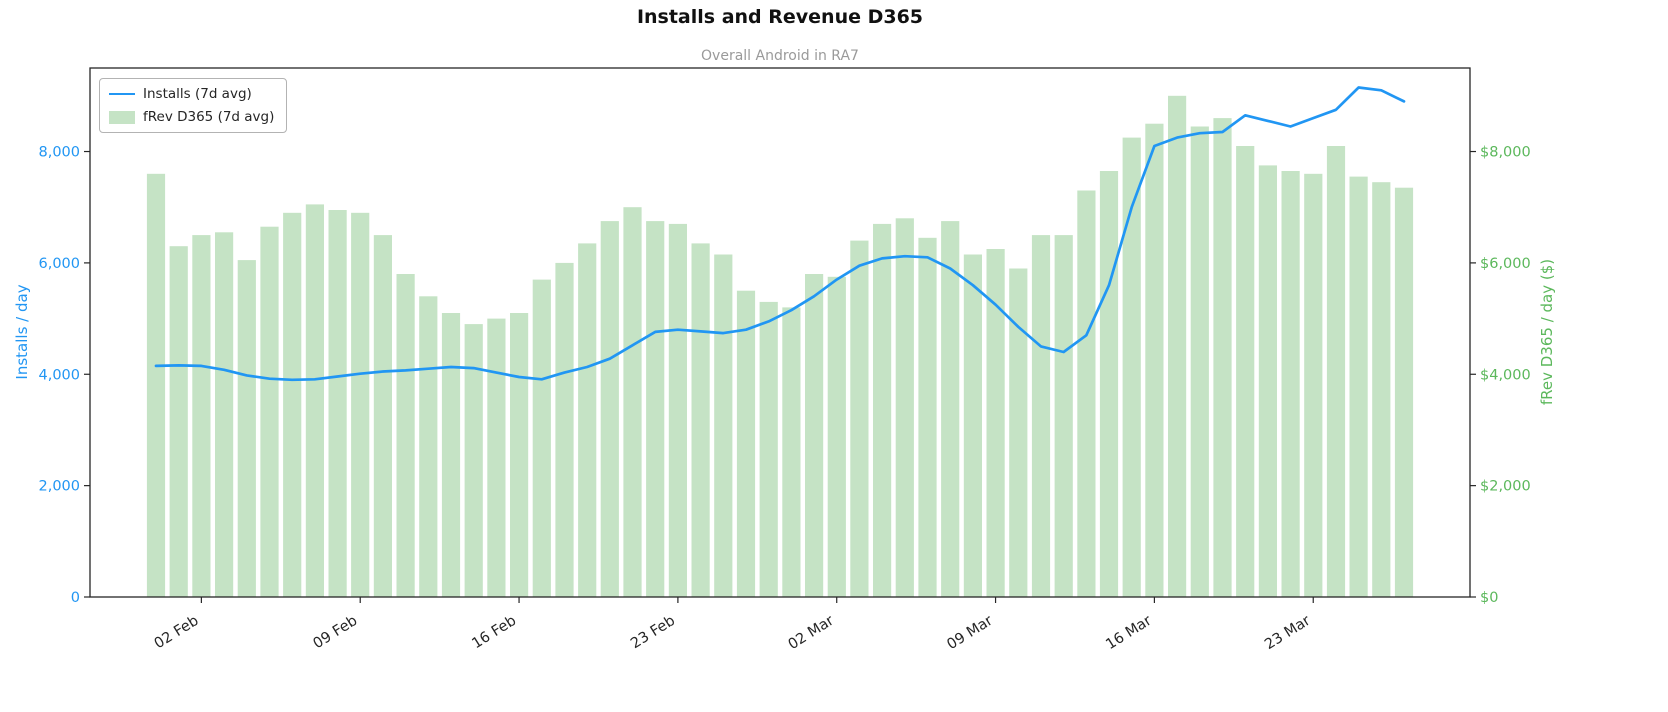 The width and height of the screenshot is (1668, 712). Describe the element at coordinates (59, 153) in the screenshot. I see `left-tick-label: 8,000` at that location.